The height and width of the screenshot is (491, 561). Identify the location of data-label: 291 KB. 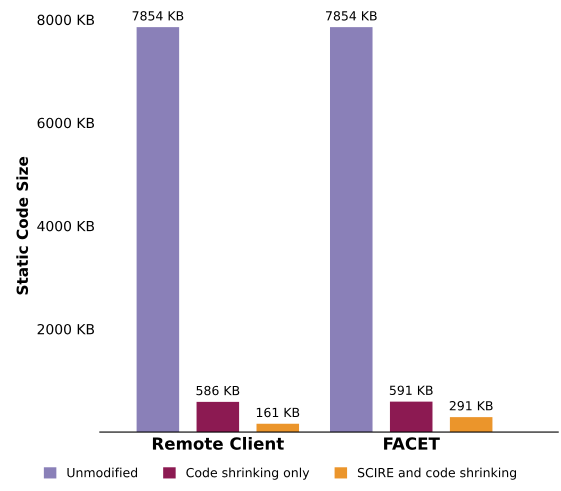
(471, 405).